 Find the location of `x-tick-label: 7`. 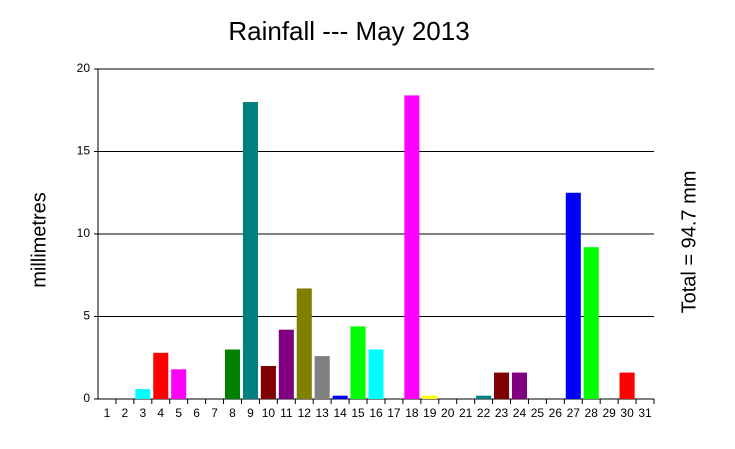

x-tick-label: 7 is located at coordinates (214, 413).